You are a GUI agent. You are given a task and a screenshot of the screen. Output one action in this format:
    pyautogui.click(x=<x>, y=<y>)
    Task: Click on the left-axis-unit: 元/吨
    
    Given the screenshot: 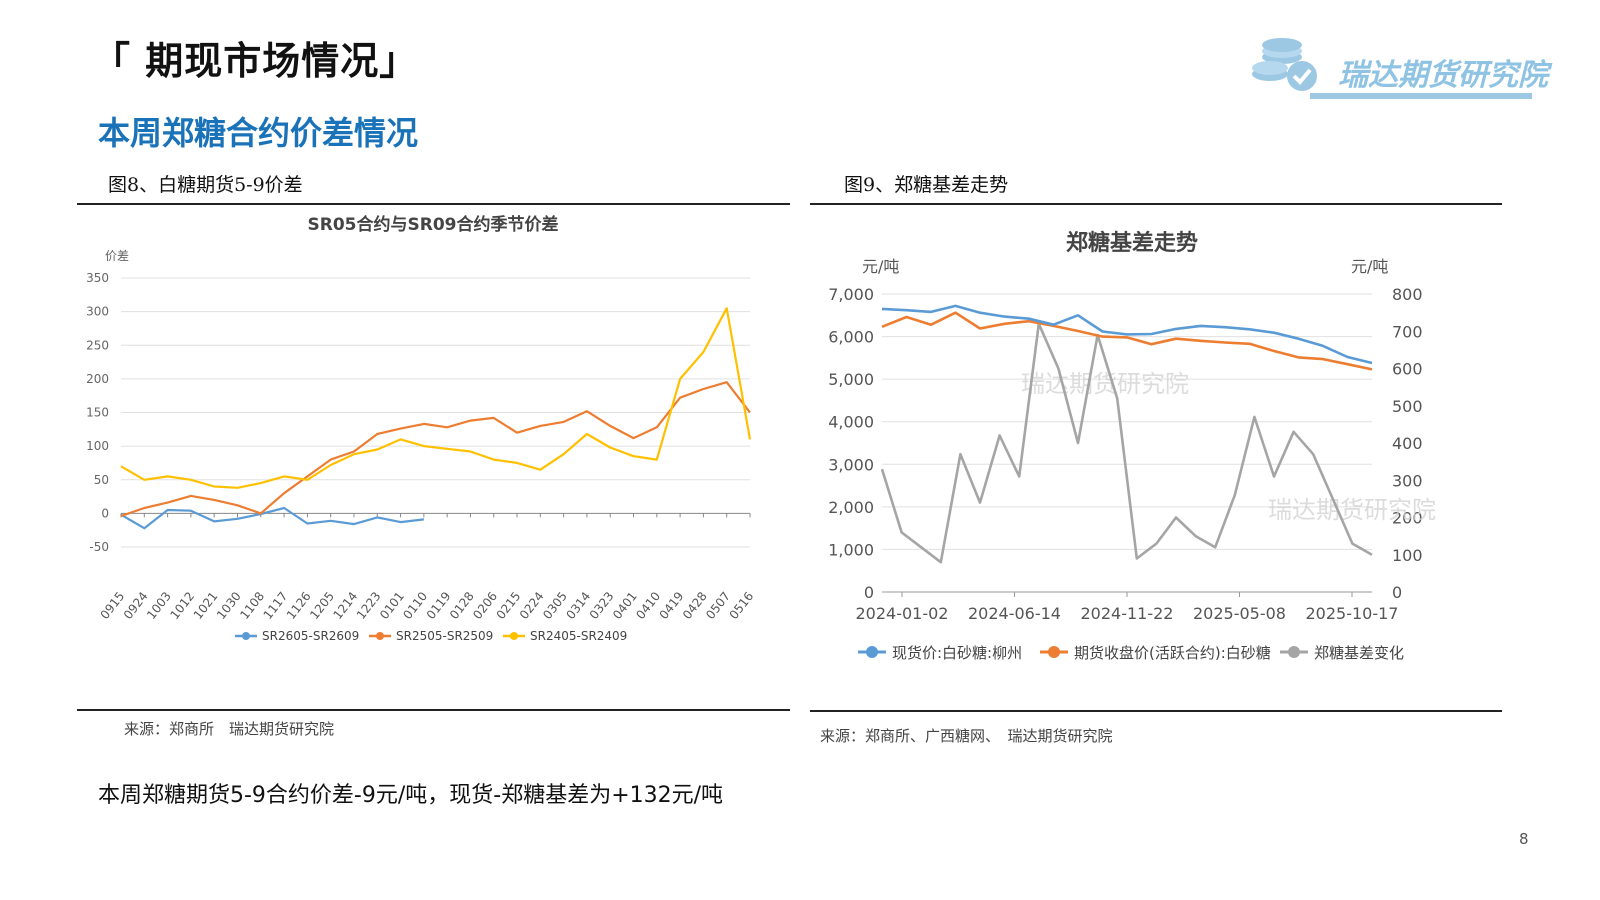 What is the action you would take?
    pyautogui.click(x=880, y=266)
    